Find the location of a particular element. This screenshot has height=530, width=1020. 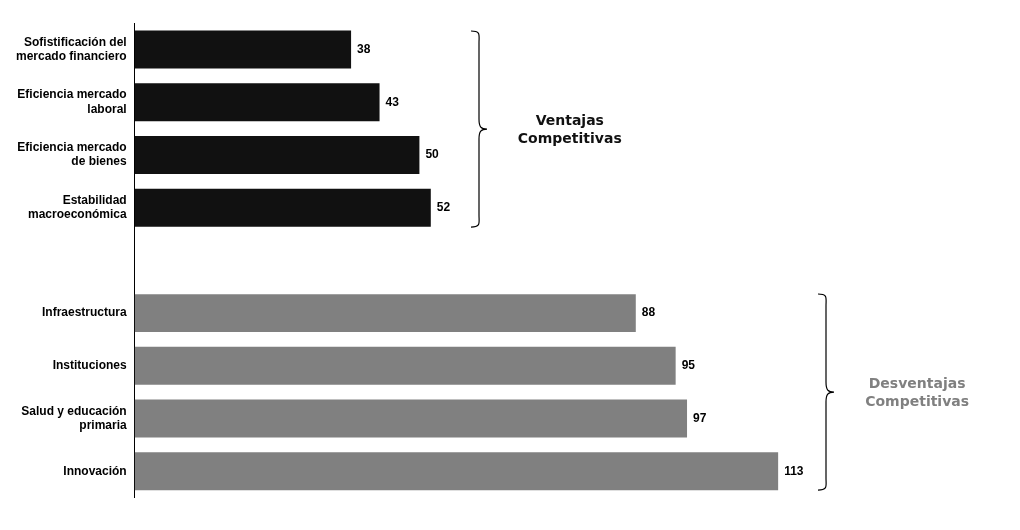

data-label: 113 is located at coordinates (794, 470).